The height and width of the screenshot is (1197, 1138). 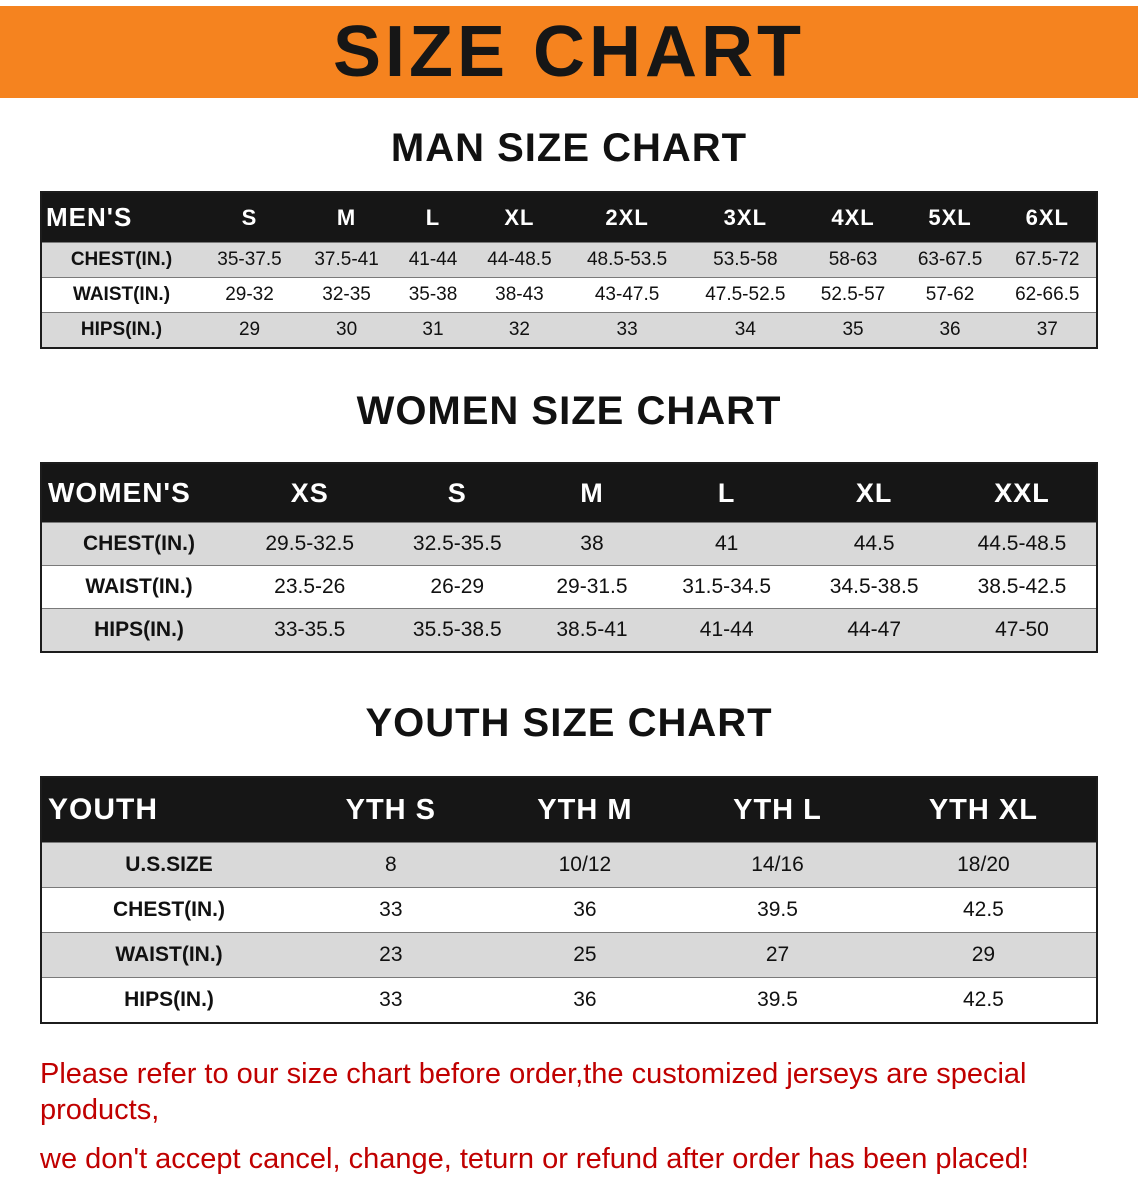 What do you see at coordinates (745, 217) in the screenshot?
I see `size-header-cell: 3XL` at bounding box center [745, 217].